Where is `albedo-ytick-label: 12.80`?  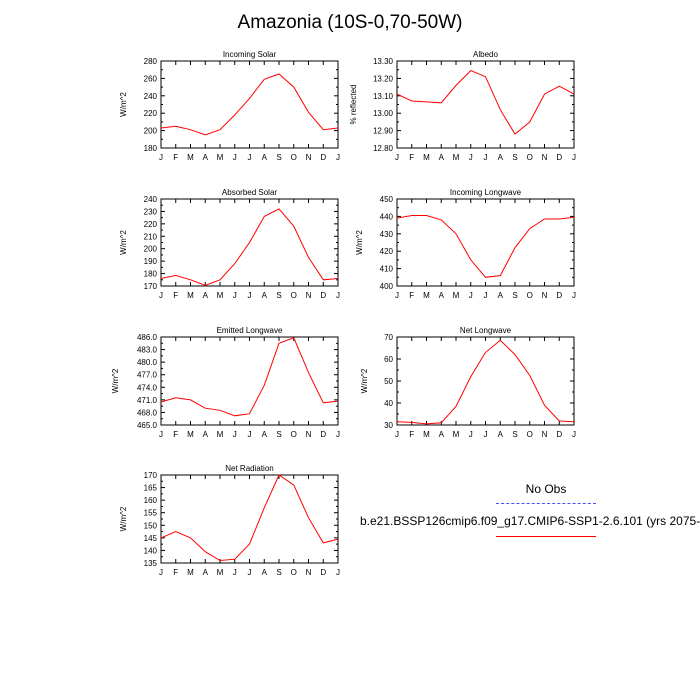
albedo-ytick-label: 12.80 is located at coordinates (383, 148).